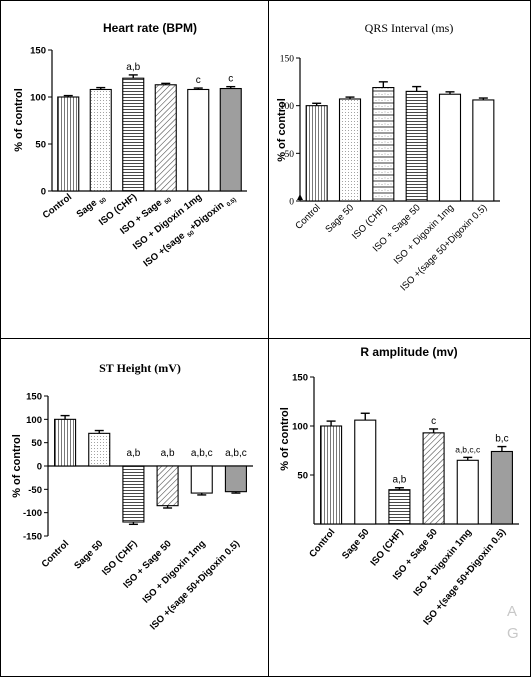 This screenshot has width=531, height=677. Describe the element at coordinates (513, 633) in the screenshot. I see `watermark-letter-g: G` at that location.